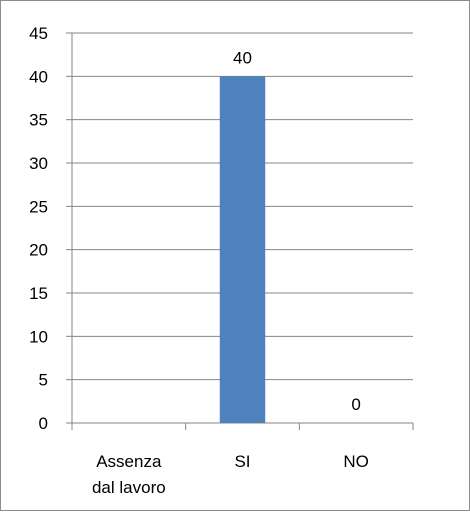  I want to click on y-tick-label-45: 45, so click(38, 33).